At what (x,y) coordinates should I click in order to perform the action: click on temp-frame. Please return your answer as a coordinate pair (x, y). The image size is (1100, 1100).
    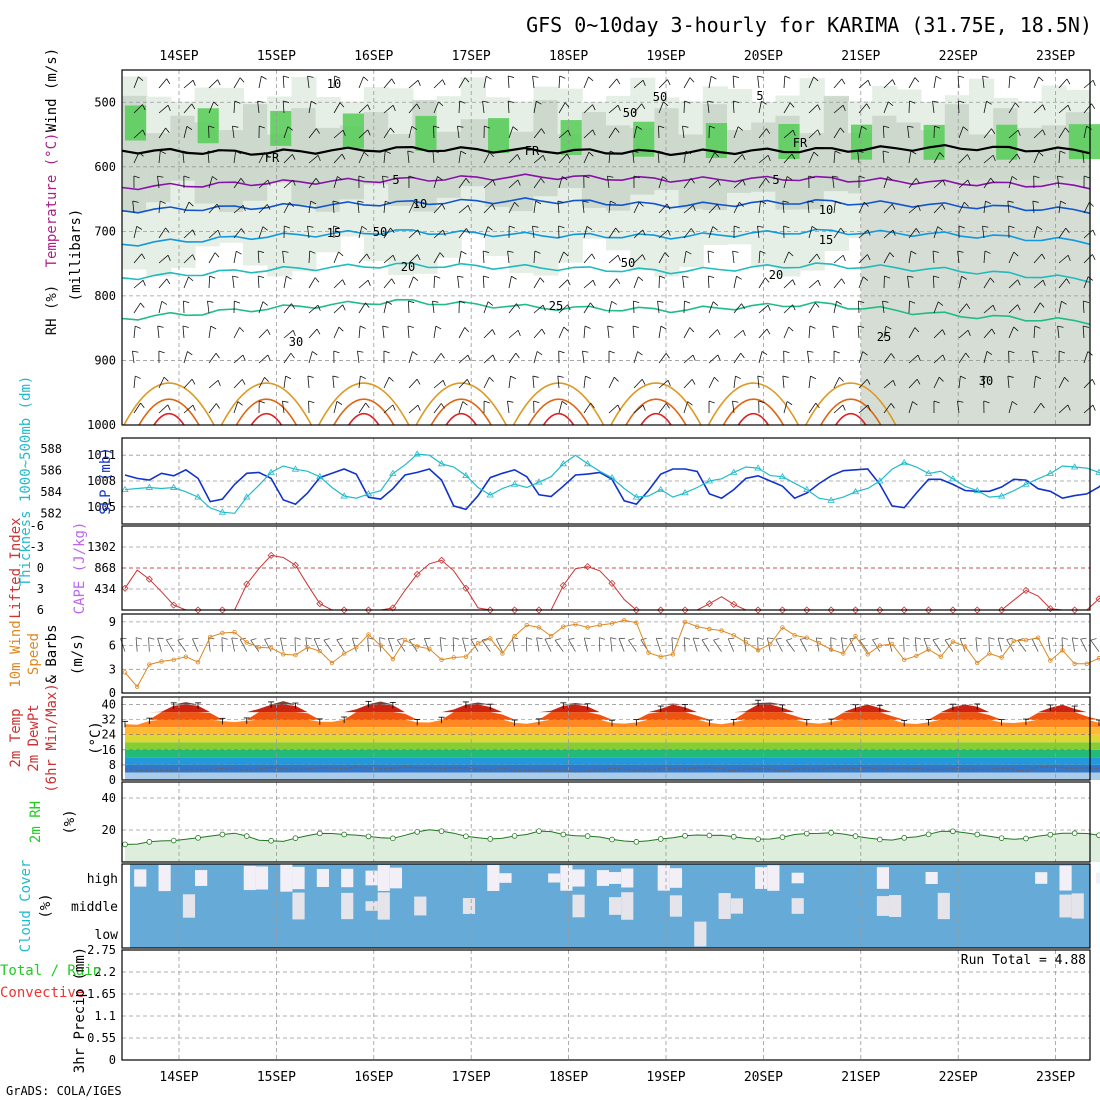
    Looking at the image, I should click on (606, 738).